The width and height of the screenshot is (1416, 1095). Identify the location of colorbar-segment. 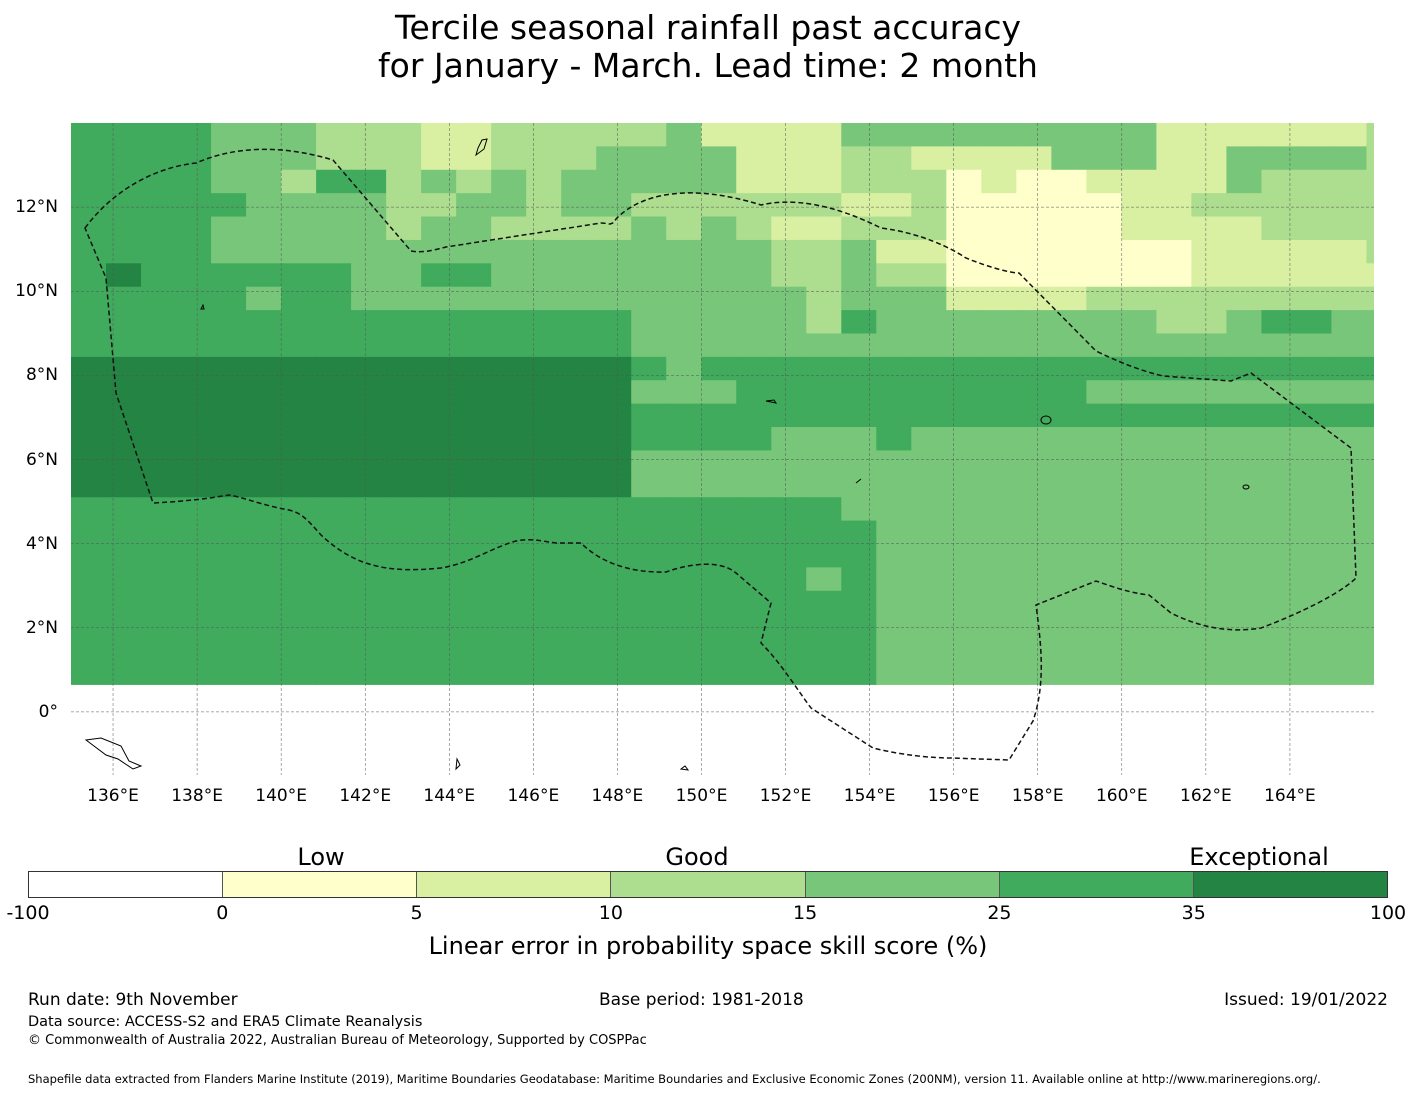
(126, 884).